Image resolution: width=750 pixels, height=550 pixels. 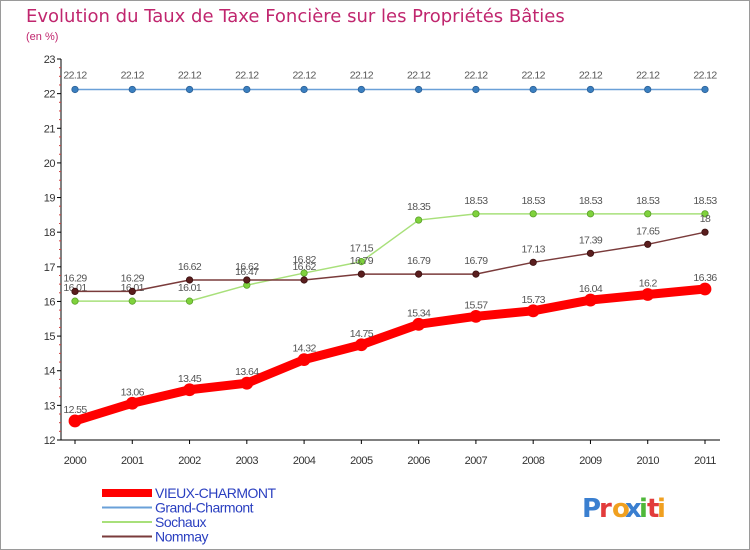 I want to click on data-label: 15.73, so click(x=534, y=300).